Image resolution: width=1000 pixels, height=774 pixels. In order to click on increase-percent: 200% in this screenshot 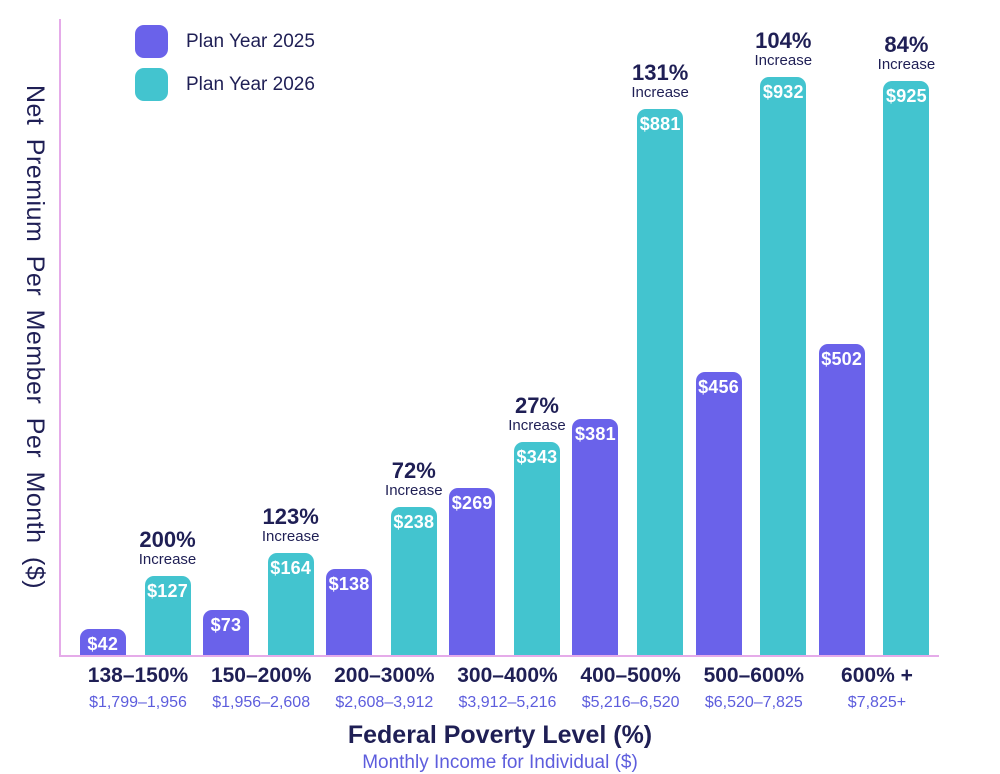, I will do `click(167, 539)`.